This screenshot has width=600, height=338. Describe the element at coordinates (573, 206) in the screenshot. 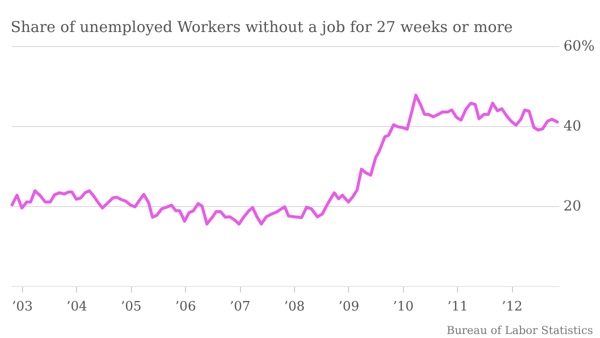

I see `y-tick-label: 20` at that location.